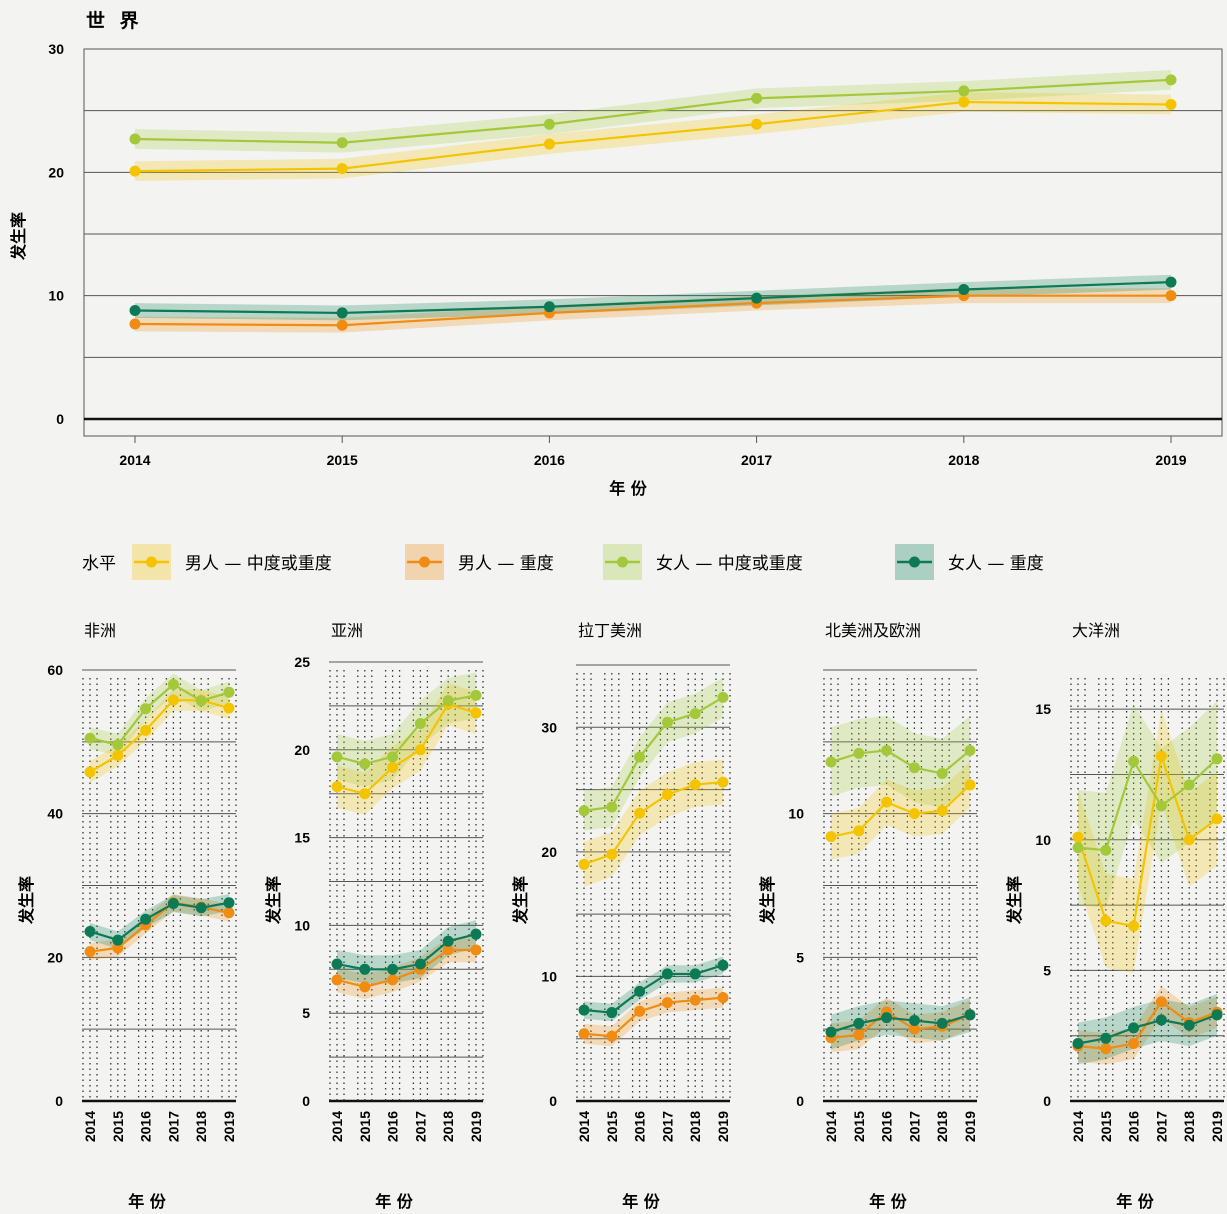  Describe the element at coordinates (563, 562) in the screenshot. I see `legend: 水平 男人 — 中度或重度 男人 — 重度 女人 — 中度或重度 女人 — 重度` at that location.